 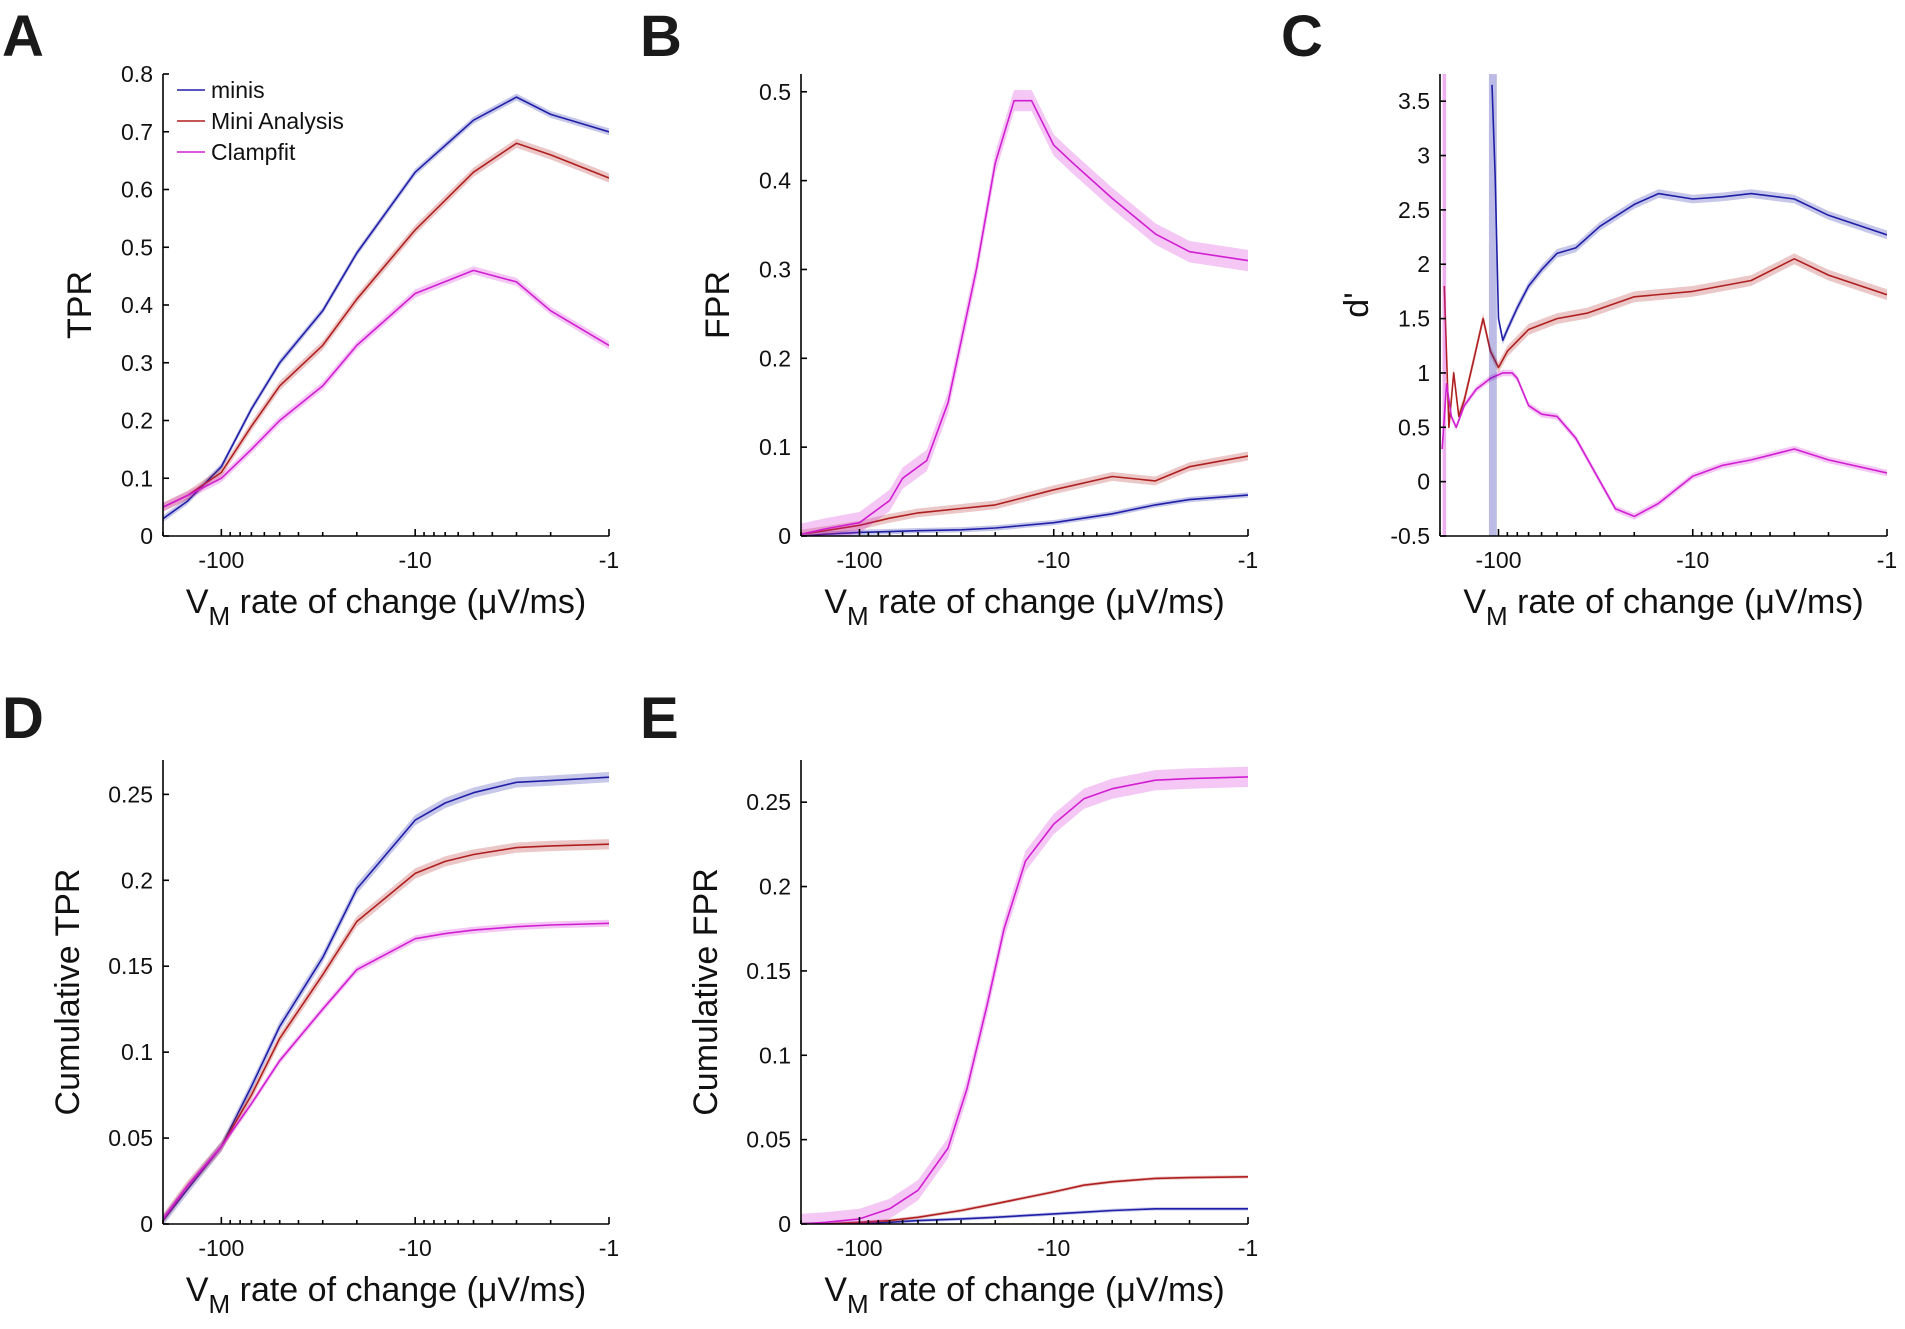 I want to click on panel-letter: C, so click(x=1302, y=36).